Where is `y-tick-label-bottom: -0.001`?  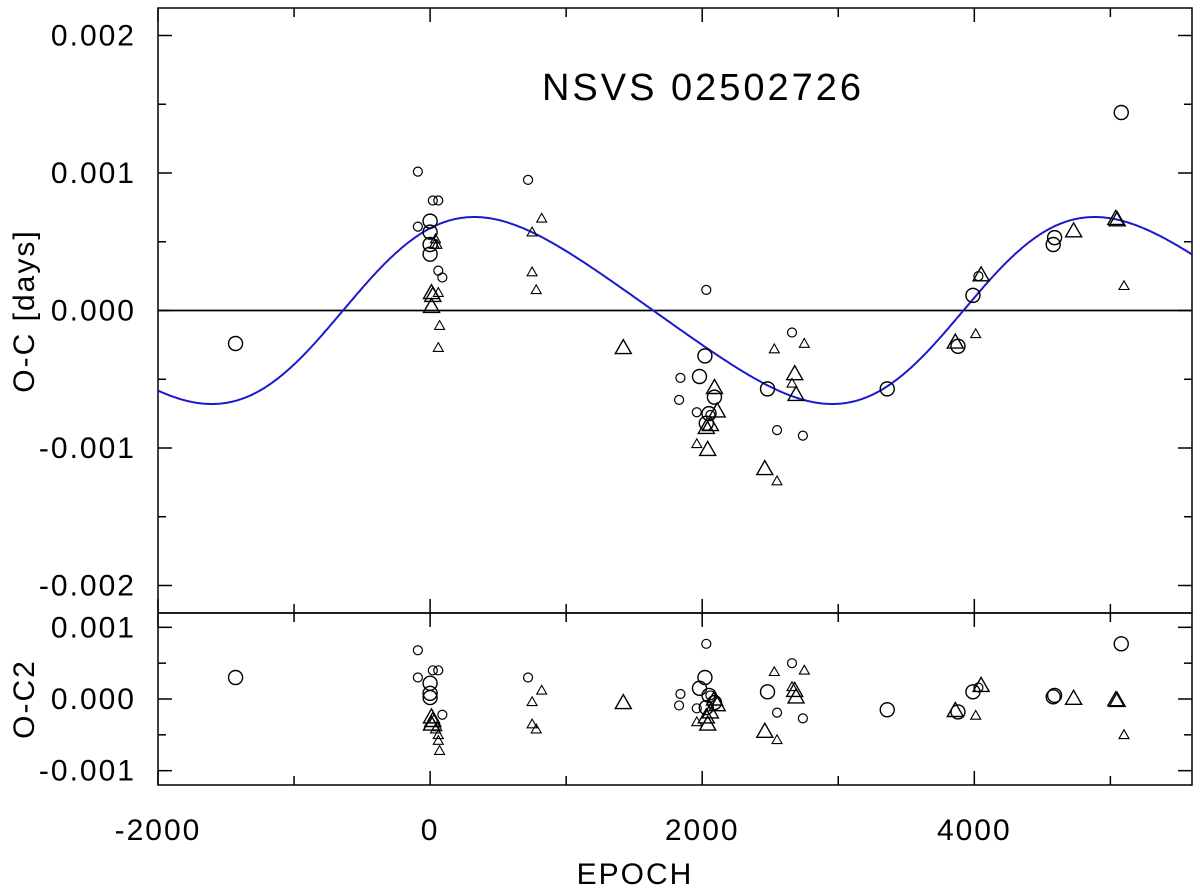 y-tick-label-bottom: -0.001 is located at coordinates (87, 771).